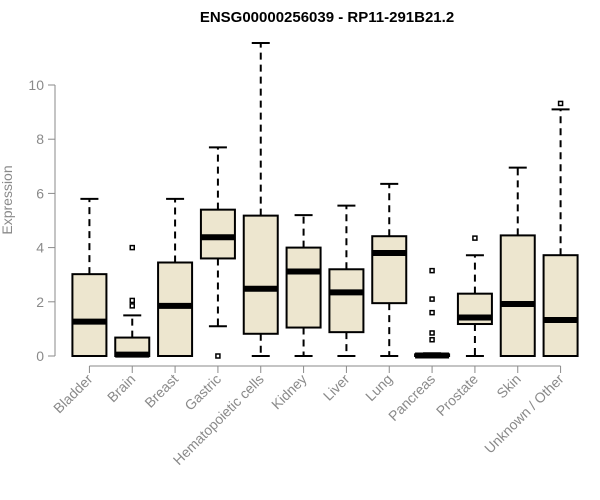  I want to click on x-tick-label: Breast, so click(161, 391).